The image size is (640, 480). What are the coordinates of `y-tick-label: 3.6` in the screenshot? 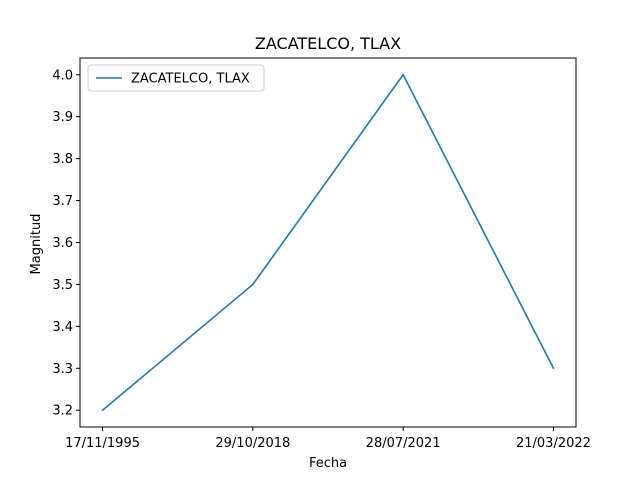 It's located at (62, 243).